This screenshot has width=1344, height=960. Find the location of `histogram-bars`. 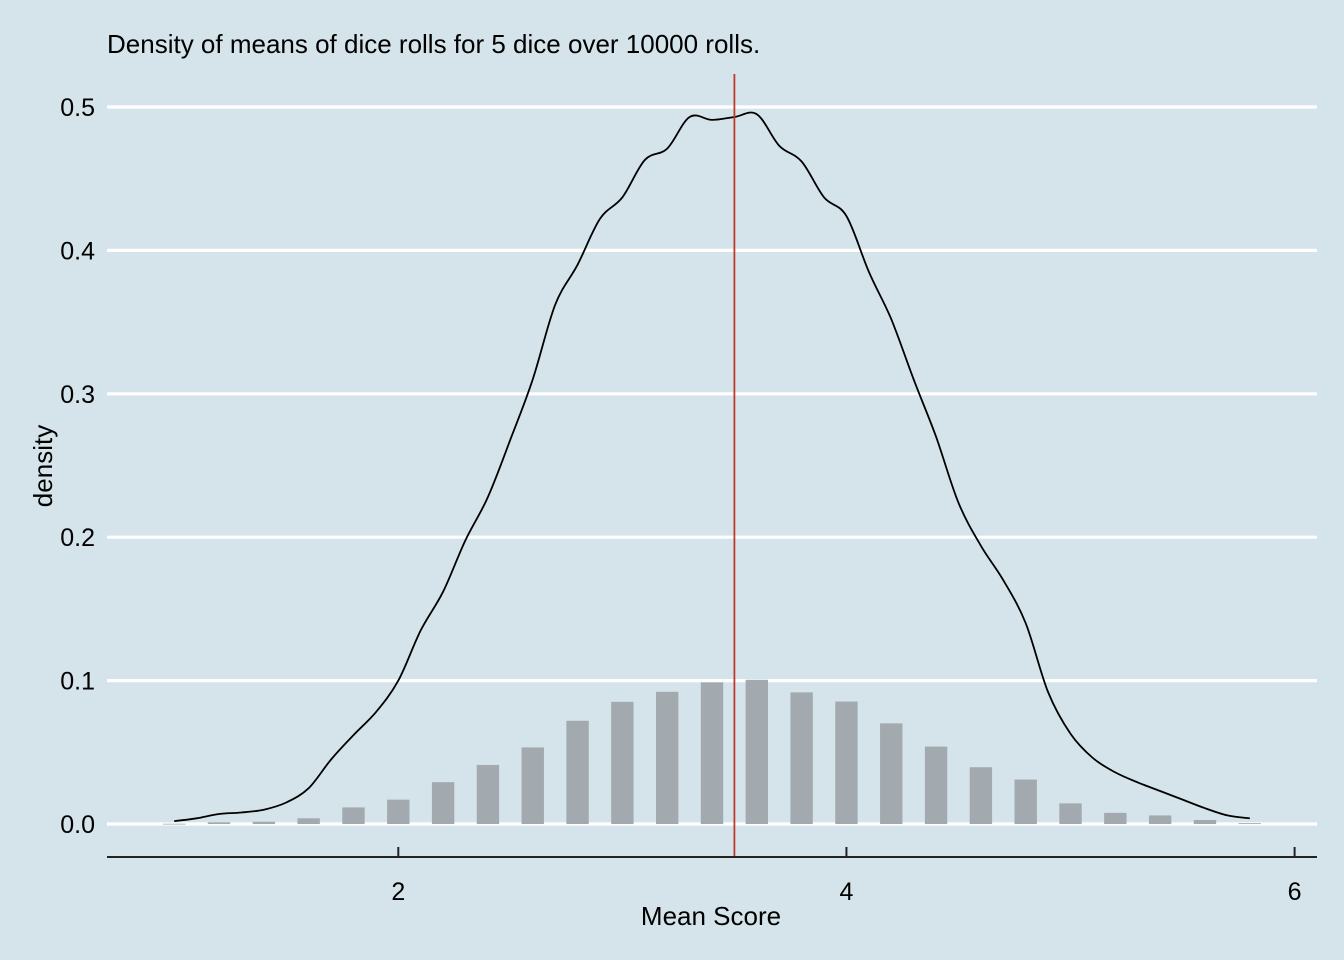

histogram-bars is located at coordinates (712, 752).